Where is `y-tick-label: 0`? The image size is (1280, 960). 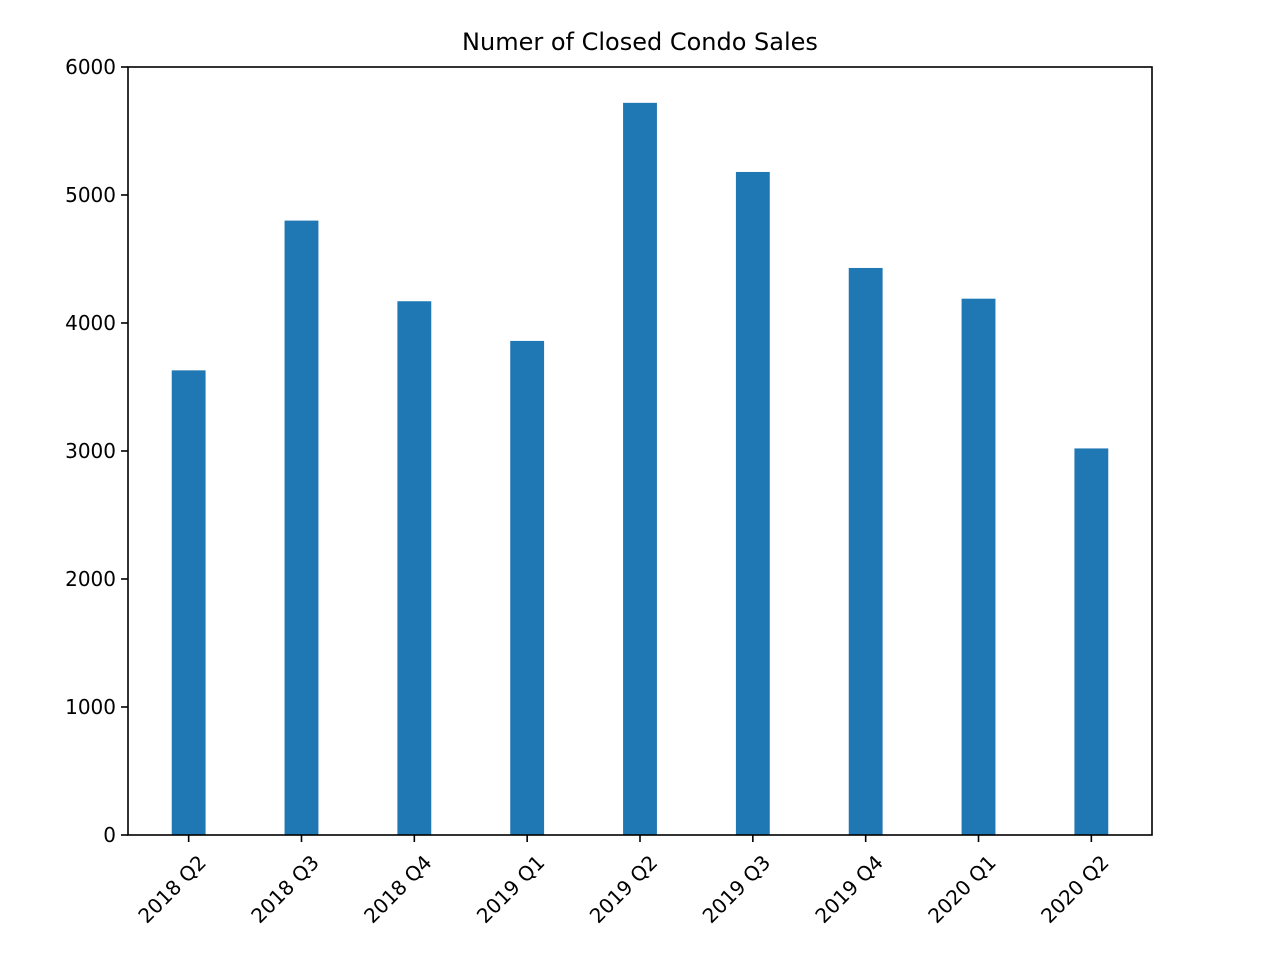
y-tick-label: 0 is located at coordinates (109, 835).